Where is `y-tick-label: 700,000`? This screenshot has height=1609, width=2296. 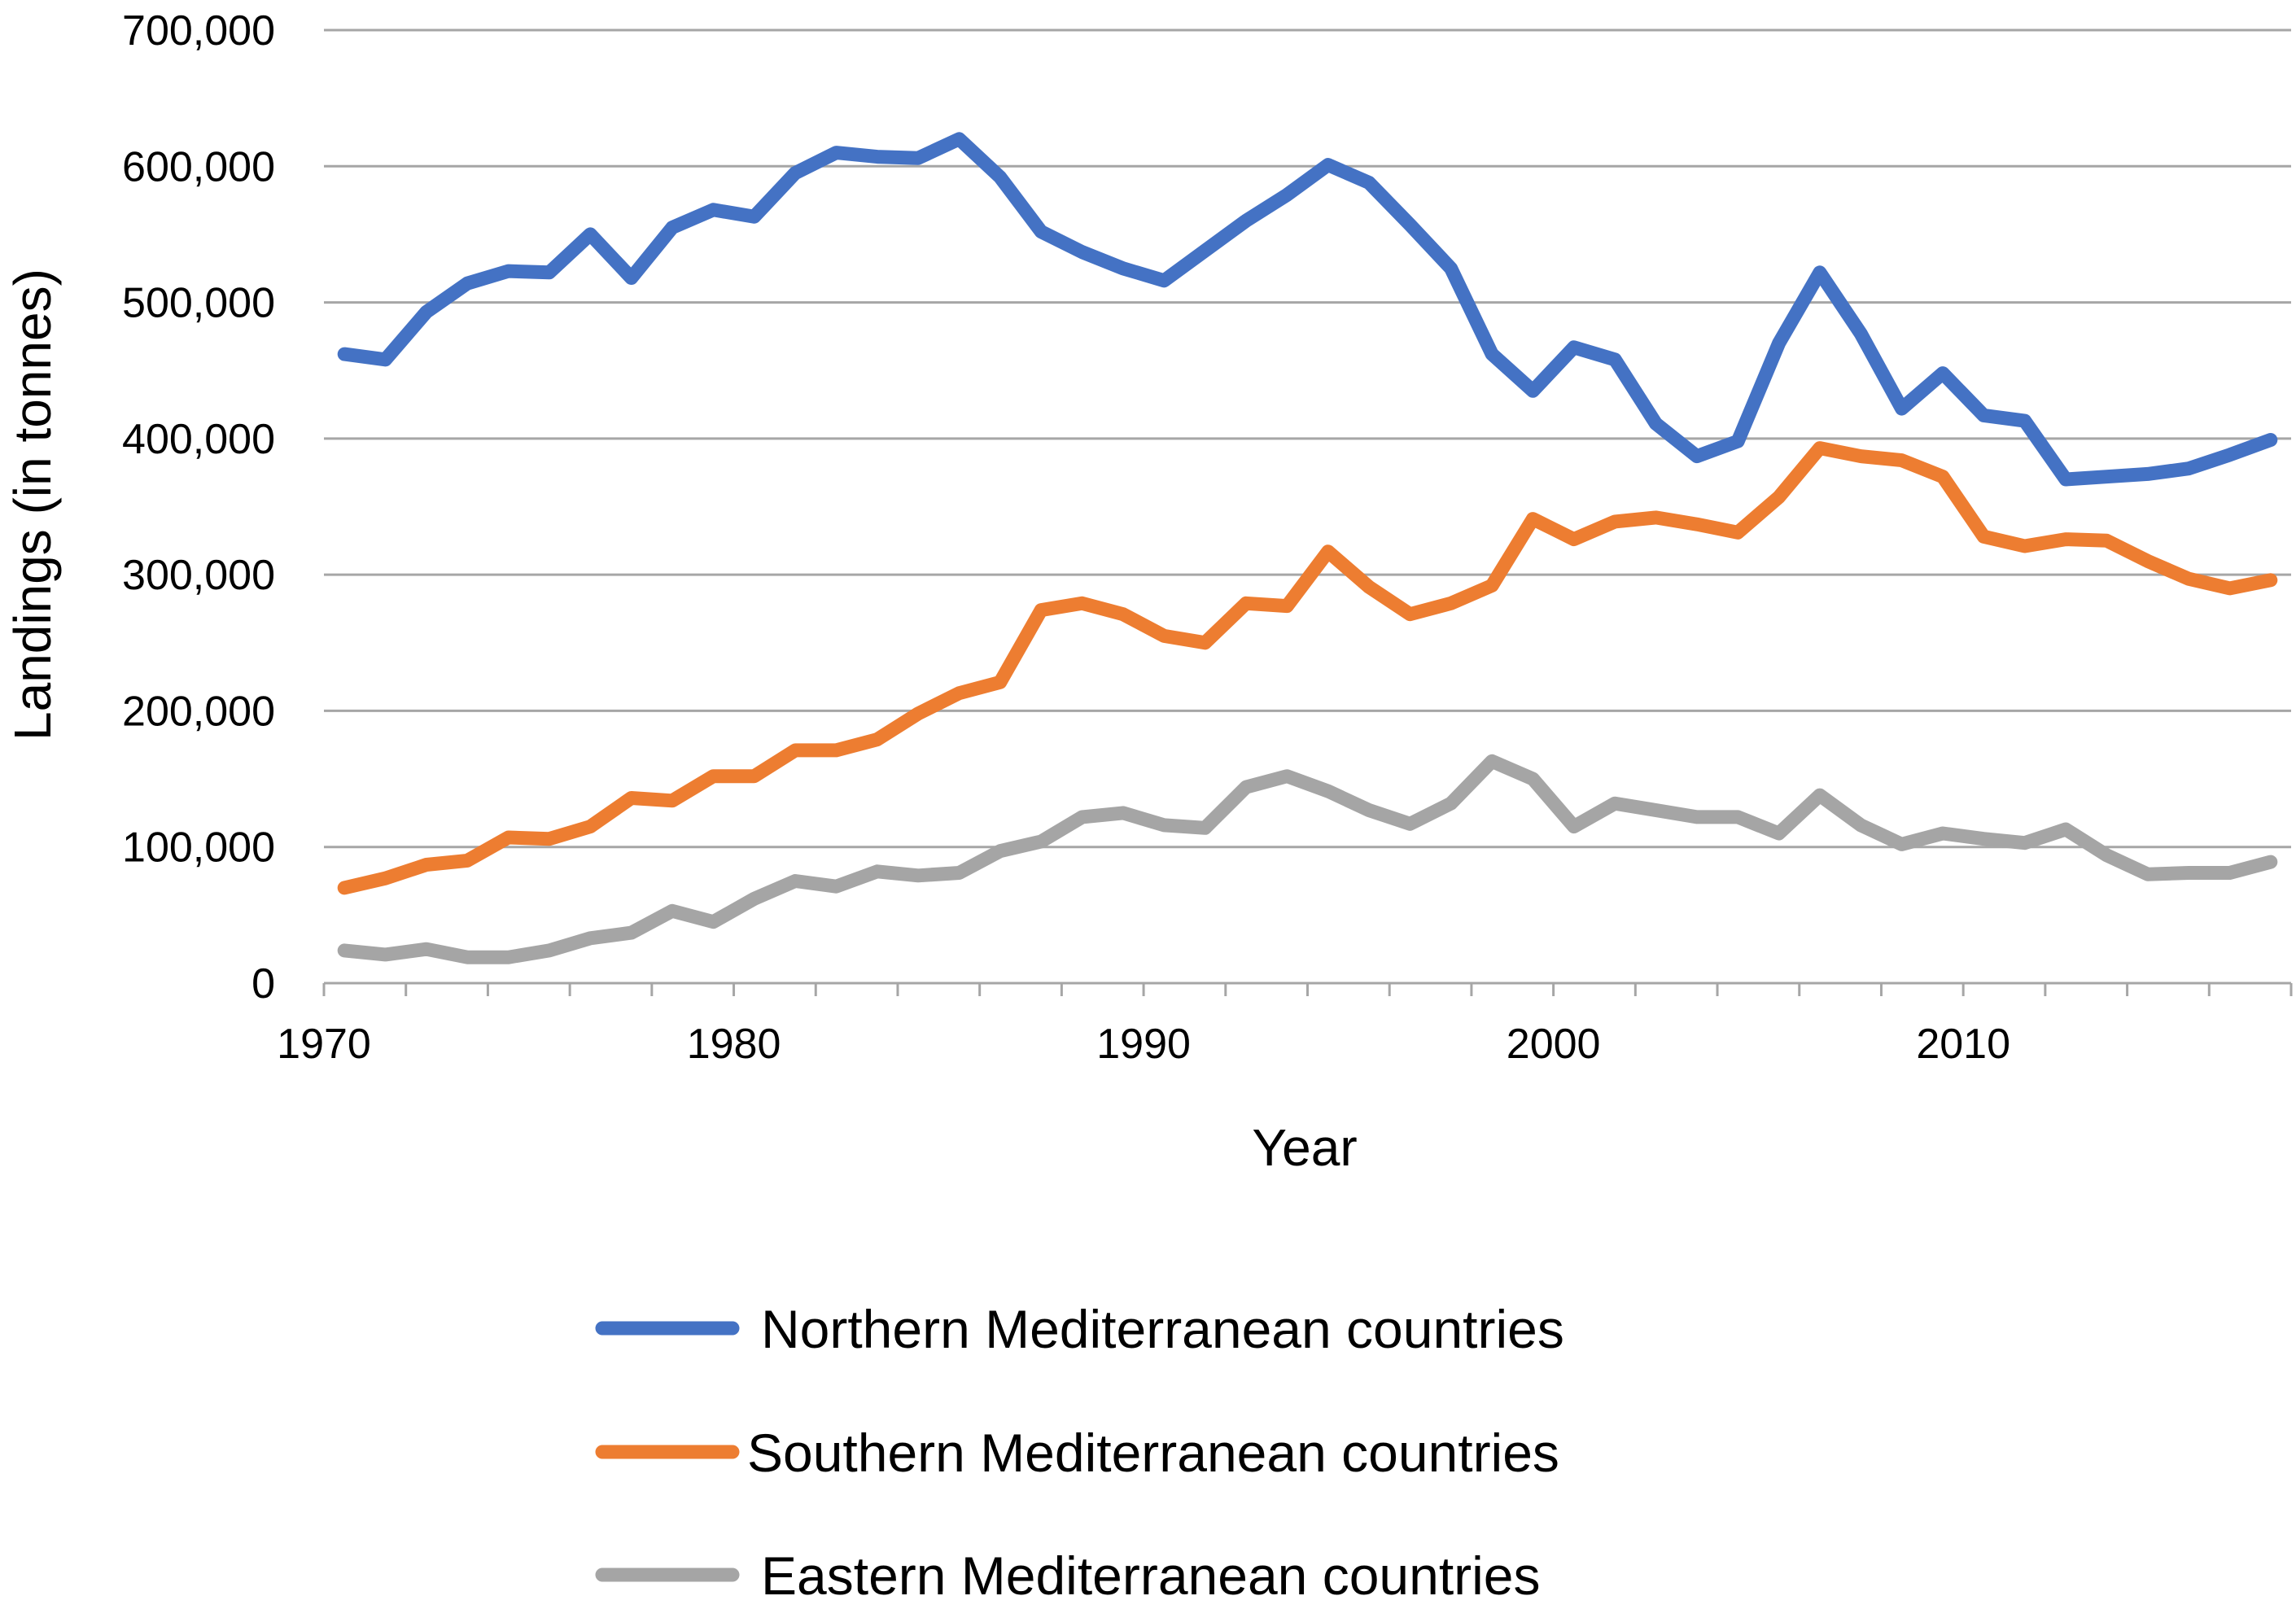 y-tick-label: 700,000 is located at coordinates (199, 31).